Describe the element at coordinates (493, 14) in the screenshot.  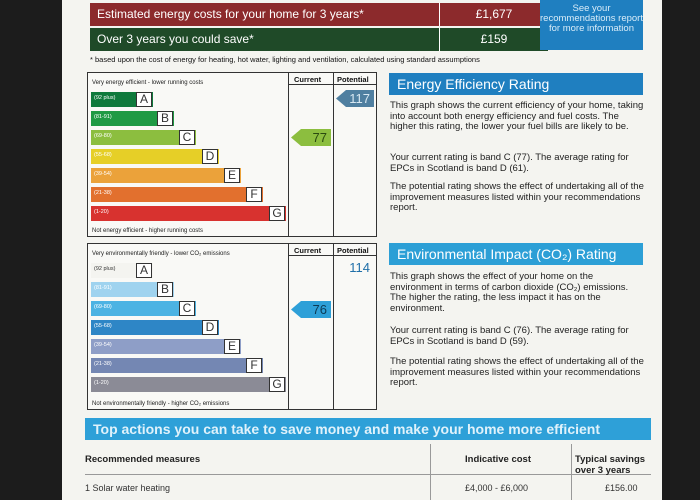
I see `estimated-costs-value: £1,677` at that location.